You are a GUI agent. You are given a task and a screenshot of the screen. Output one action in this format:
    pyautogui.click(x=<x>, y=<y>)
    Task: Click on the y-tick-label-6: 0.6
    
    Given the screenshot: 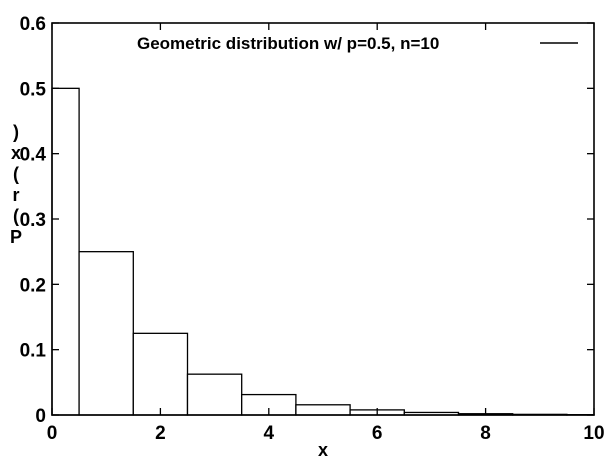 What is the action you would take?
    pyautogui.click(x=33, y=24)
    